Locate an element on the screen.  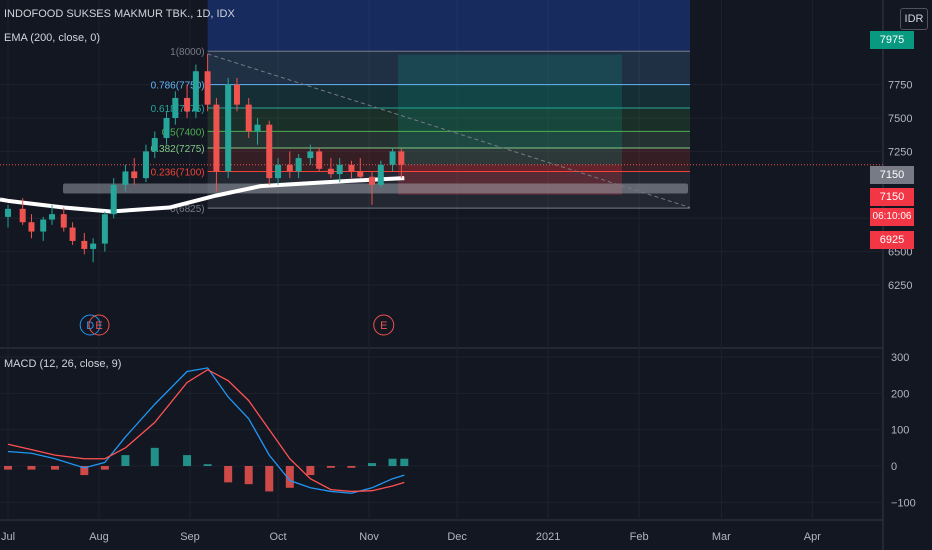
ema-indicator-label: EMA (200, close, 0) is located at coordinates (52, 38).